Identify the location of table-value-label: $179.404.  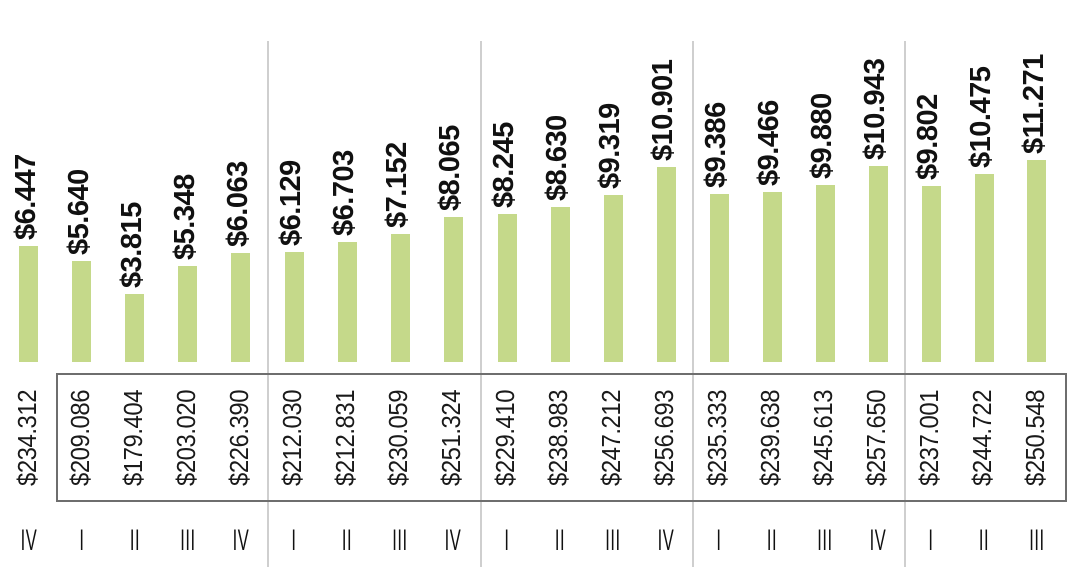
(132, 437).